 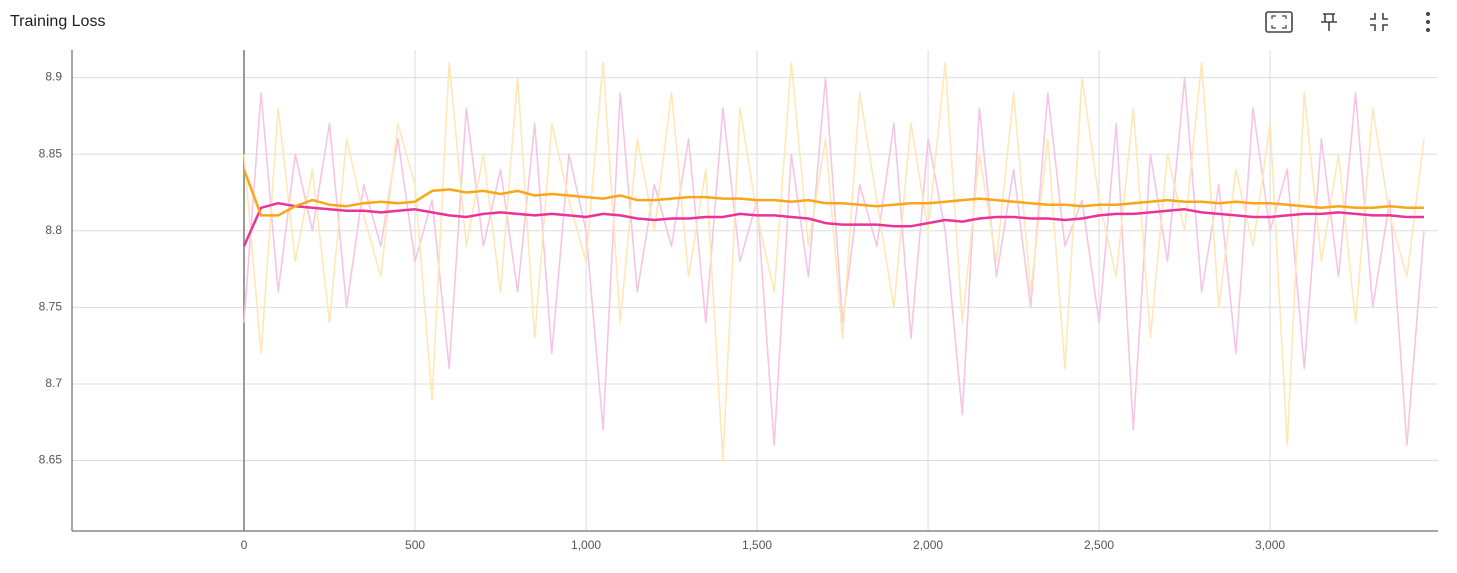 What do you see at coordinates (244, 545) in the screenshot?
I see `x-tick-label: 0` at bounding box center [244, 545].